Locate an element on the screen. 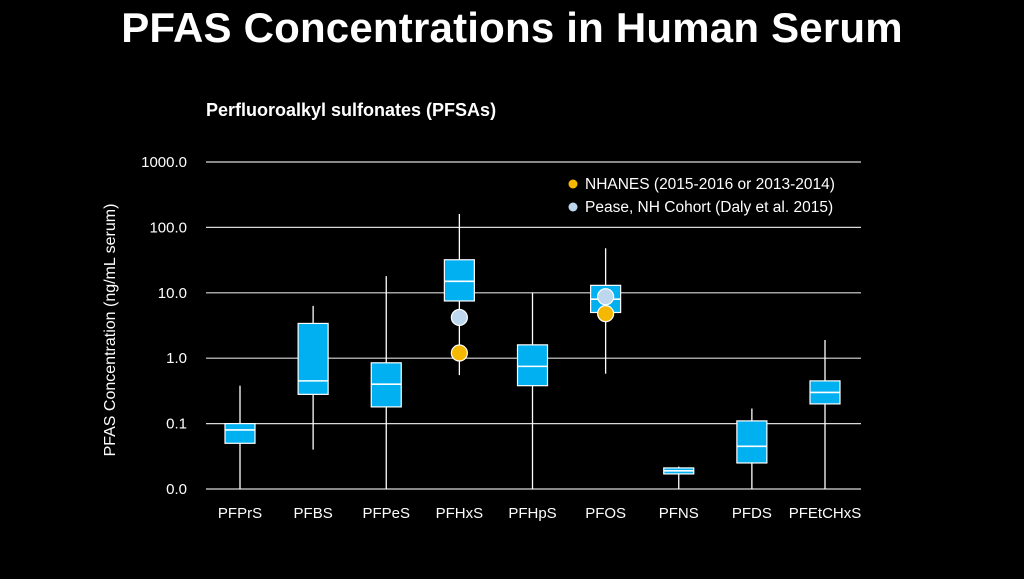 Image resolution: width=1024 pixels, height=579 pixels. y-tick-label: 10.0 is located at coordinates (172, 293).